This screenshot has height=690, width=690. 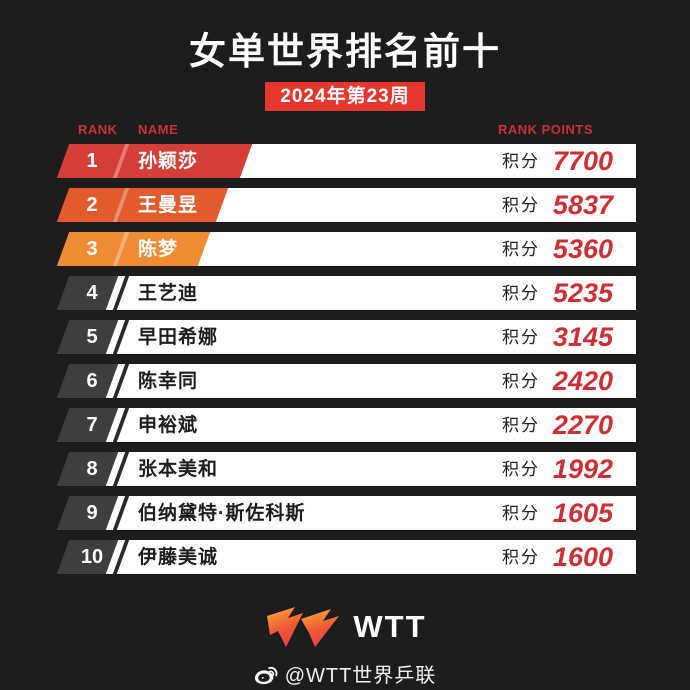 I want to click on table-row: 10 伊藤美诚 积分 1600, so click(x=346, y=557).